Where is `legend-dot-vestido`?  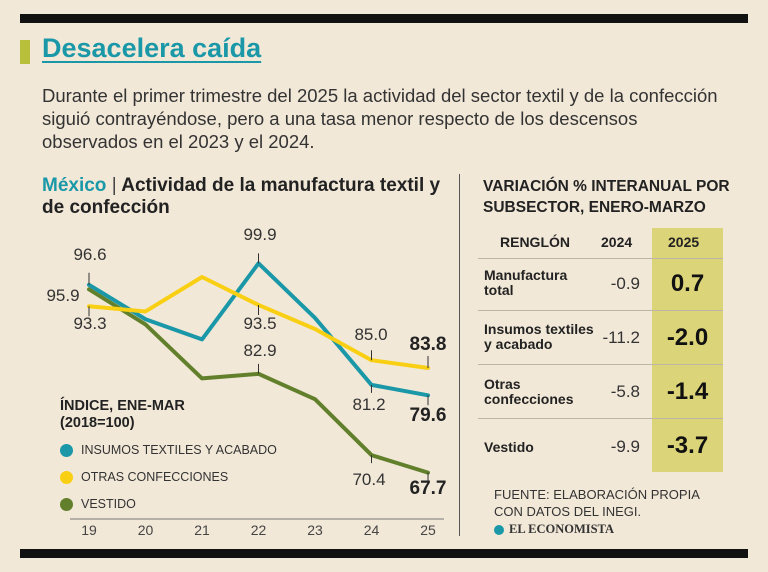 legend-dot-vestido is located at coordinates (66, 504).